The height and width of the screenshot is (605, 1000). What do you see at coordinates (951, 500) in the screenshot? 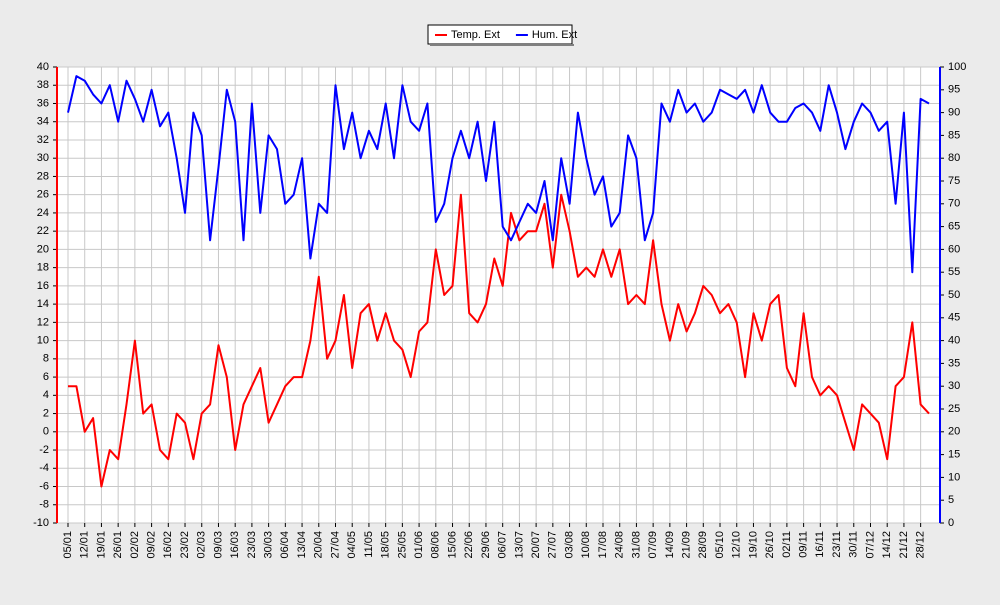
I see `y2-tick-label: 5` at bounding box center [951, 500].